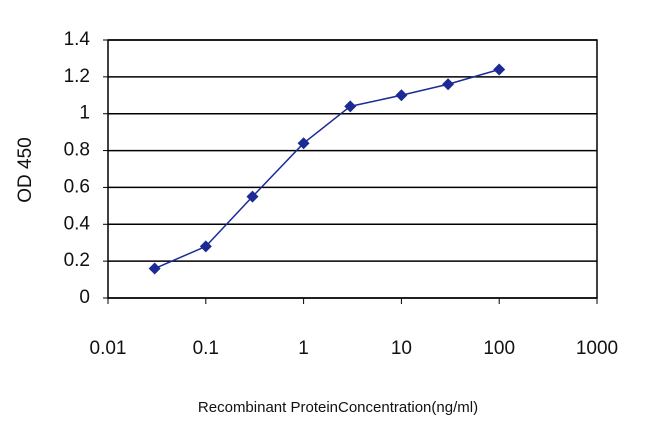 This screenshot has height=433, width=650. What do you see at coordinates (77, 260) in the screenshot?
I see `y-tick-label: 0.2` at bounding box center [77, 260].